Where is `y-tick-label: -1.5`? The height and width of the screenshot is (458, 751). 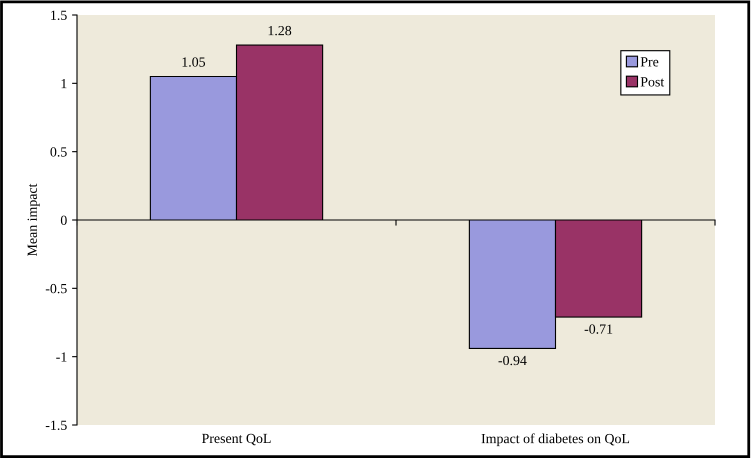
y-tick-label: -1.5 is located at coordinates (56, 425).